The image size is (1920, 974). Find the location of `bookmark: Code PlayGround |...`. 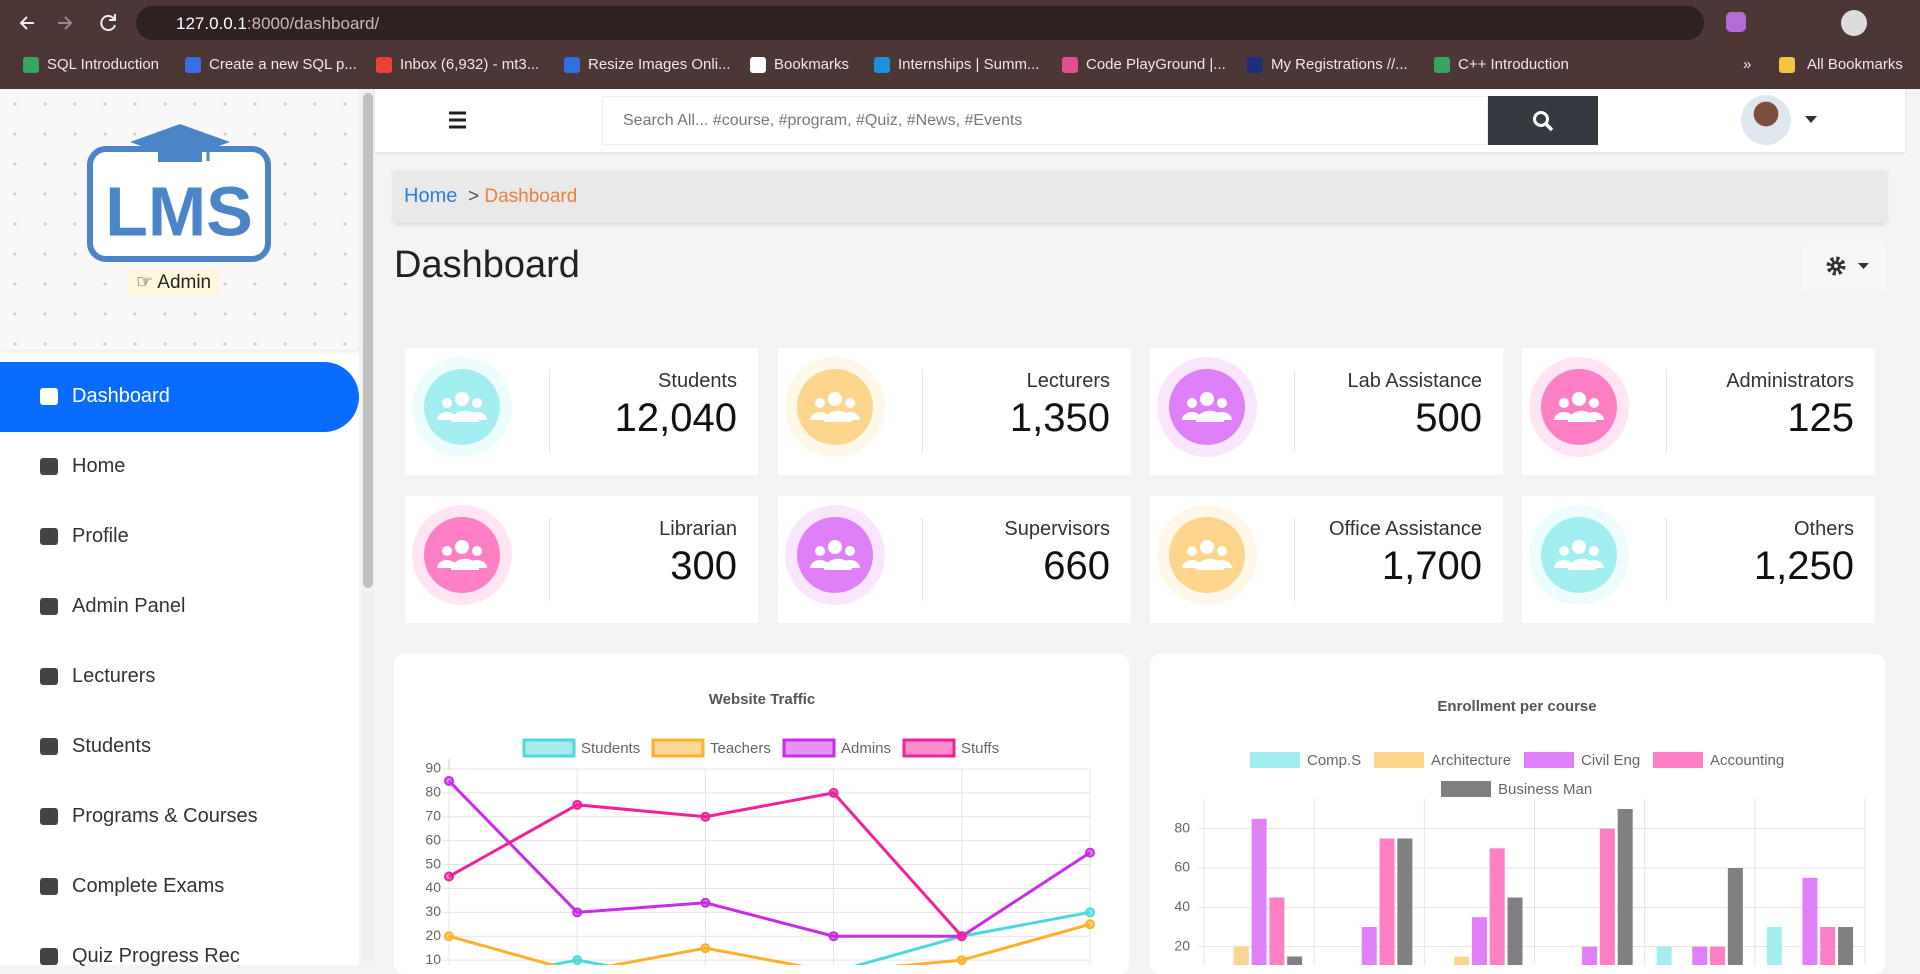

bookmark: Code PlayGround |... is located at coordinates (1156, 64).